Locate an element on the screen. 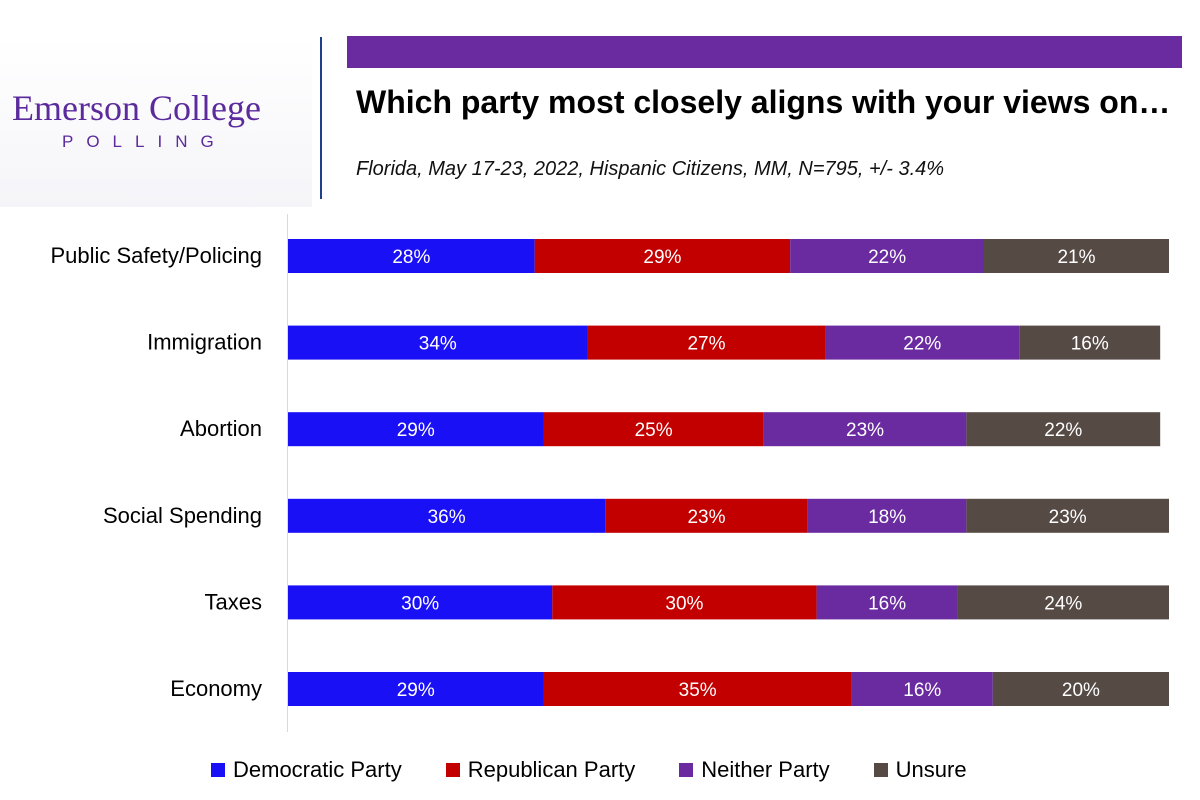 This screenshot has height=800, width=1200. data-label: 20% is located at coordinates (1081, 690).